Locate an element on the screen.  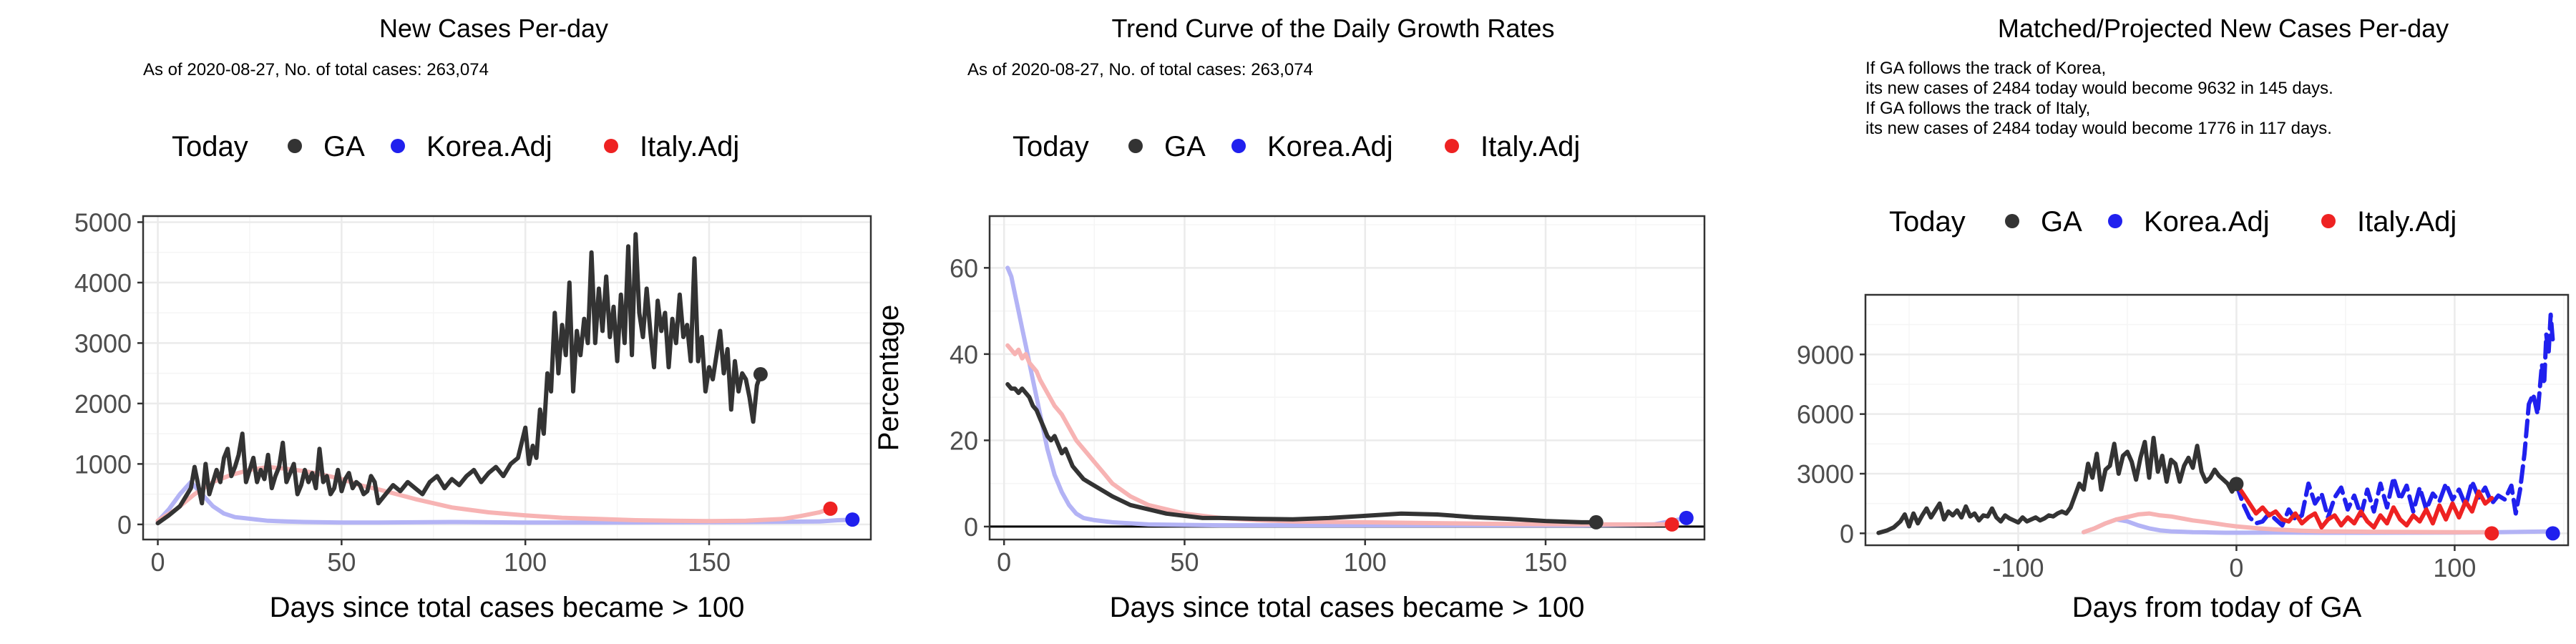
y-tick-label: 60 is located at coordinates (964, 268).